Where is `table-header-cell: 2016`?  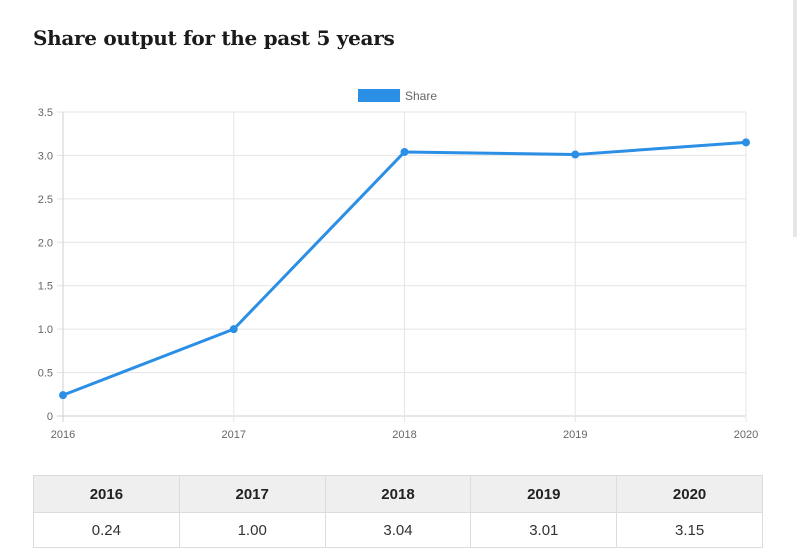
table-header-cell: 2016 is located at coordinates (106, 494).